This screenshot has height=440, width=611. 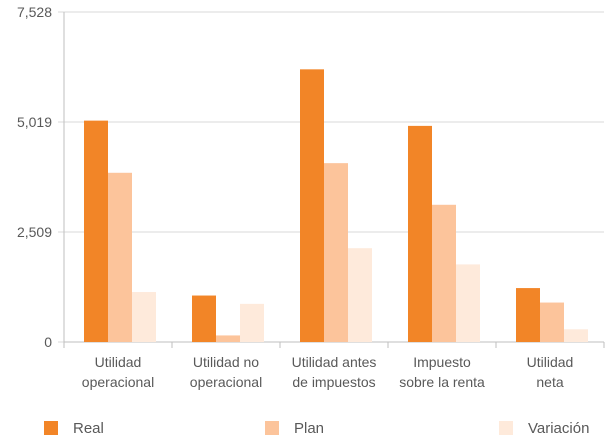 I want to click on y-tick-label: 2,509, so click(x=34, y=232).